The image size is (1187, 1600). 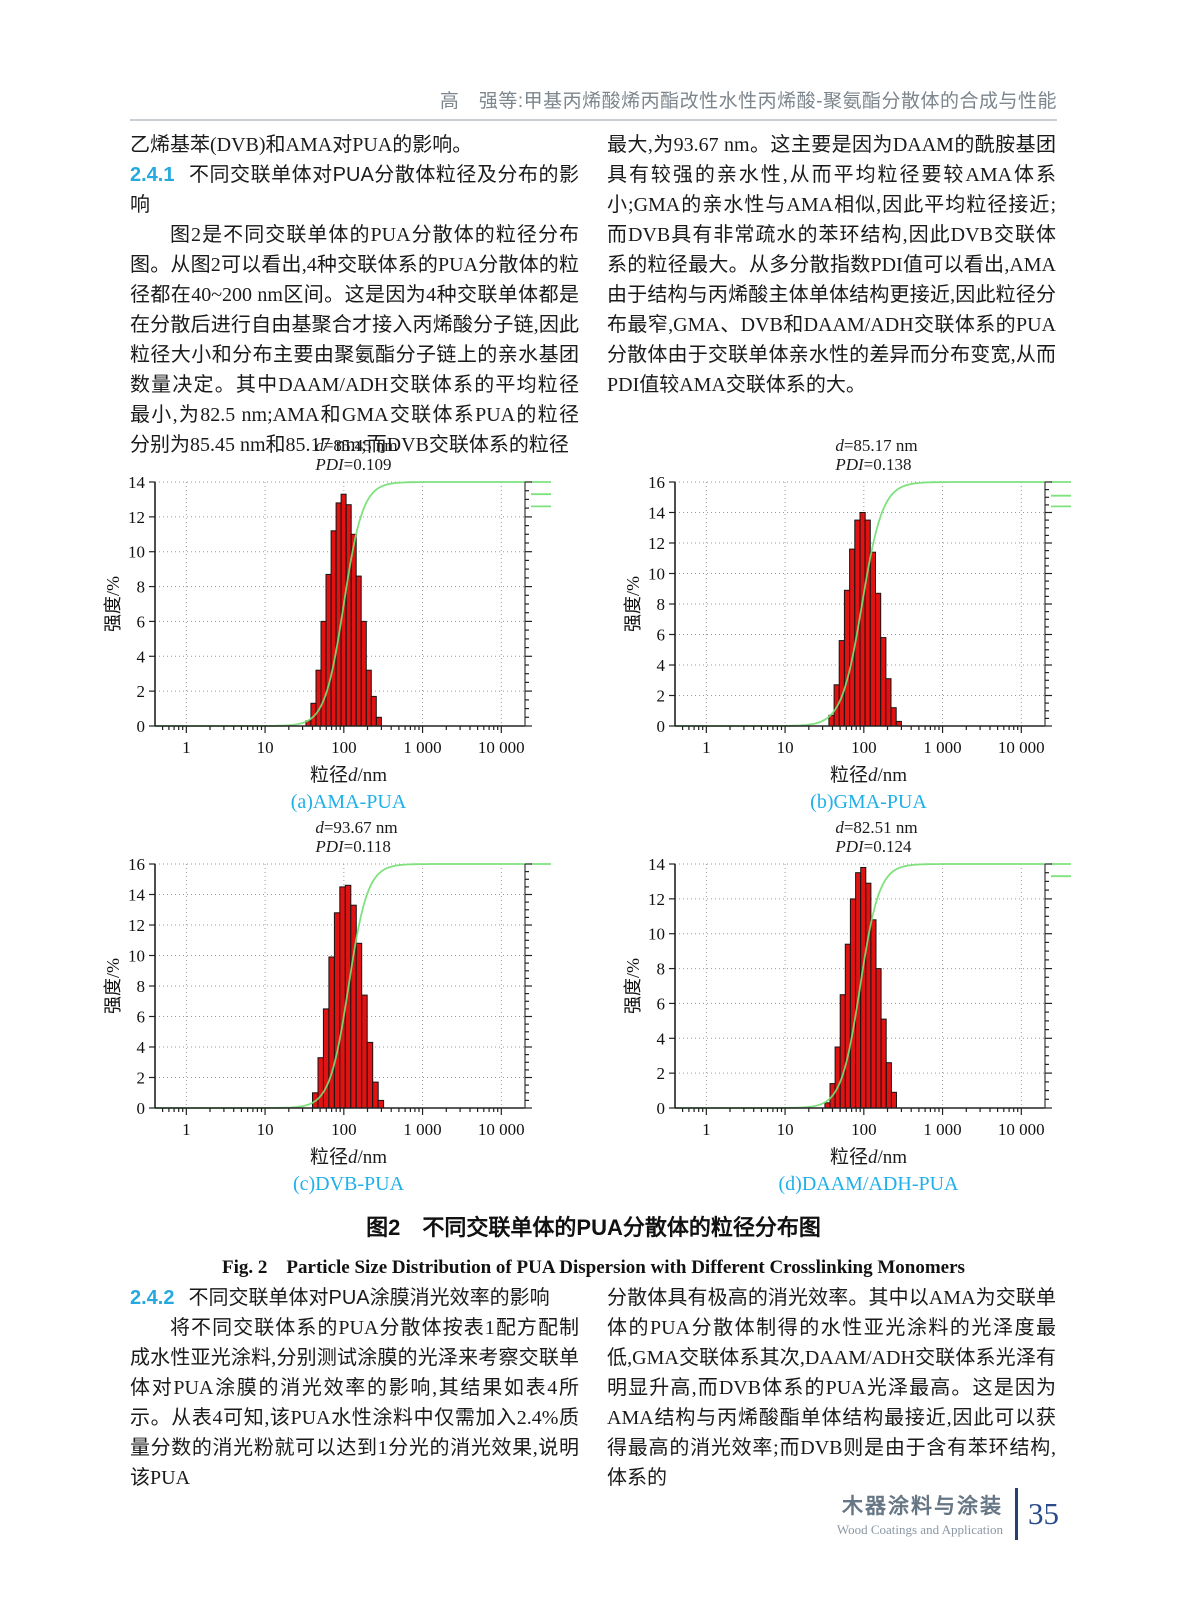 I want to click on section-heading-241: 2.4.1 不同交联单体对PUA分散体粒径及分布的影响, so click(x=354, y=190).